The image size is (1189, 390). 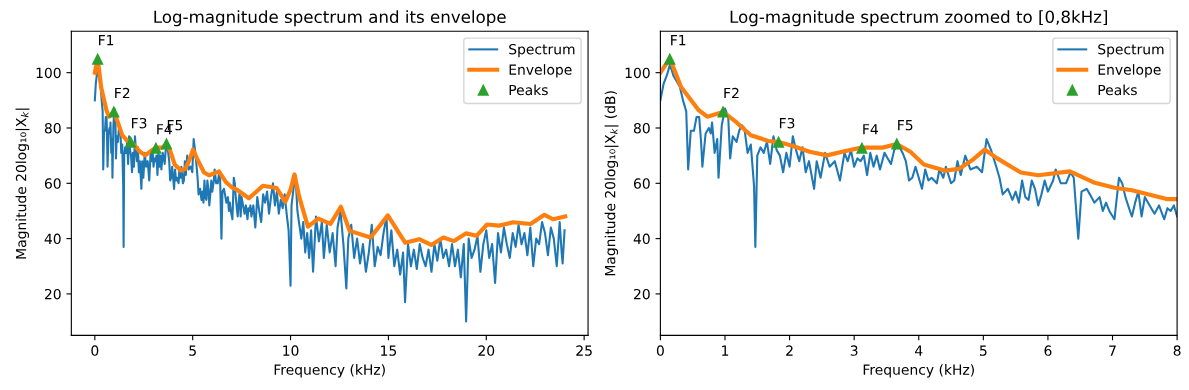 I want to click on x-tick-label: 4, so click(x=919, y=350).